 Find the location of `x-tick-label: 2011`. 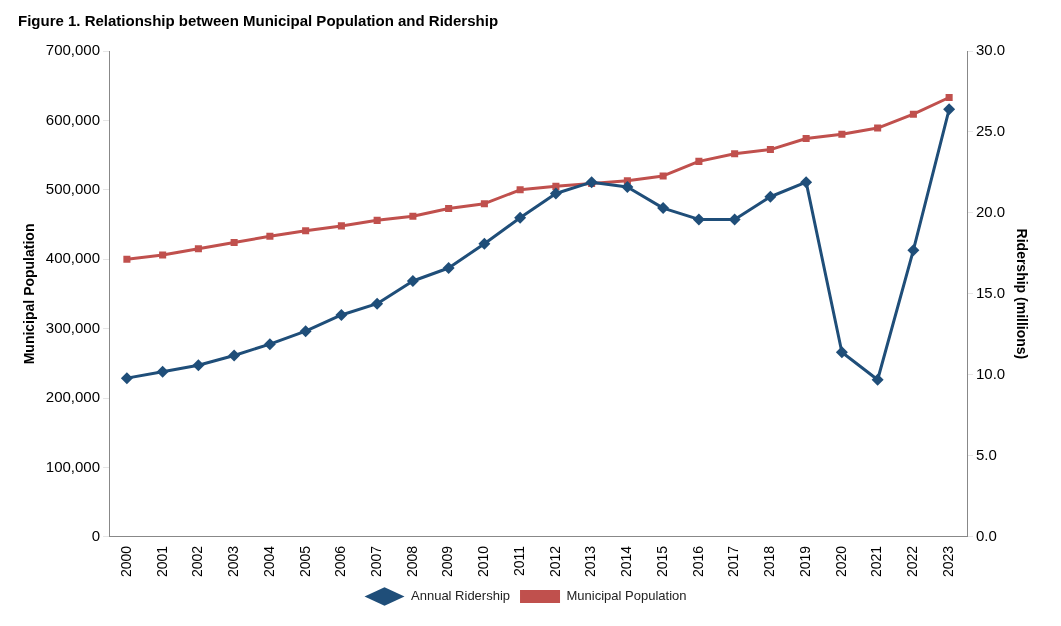

x-tick-label: 2011 is located at coordinates (519, 560).